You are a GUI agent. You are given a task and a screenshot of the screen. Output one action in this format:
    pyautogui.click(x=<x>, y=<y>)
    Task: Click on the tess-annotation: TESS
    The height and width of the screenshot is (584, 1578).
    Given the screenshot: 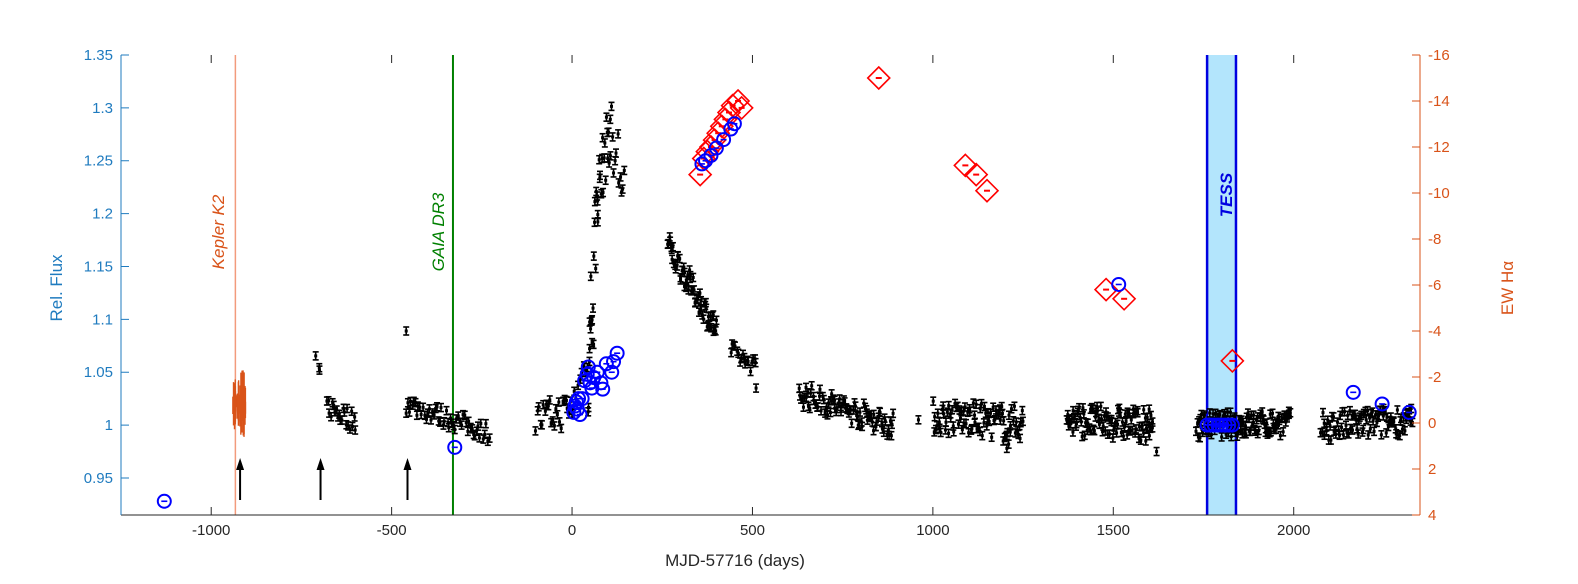 What is the action you would take?
    pyautogui.click(x=1226, y=194)
    